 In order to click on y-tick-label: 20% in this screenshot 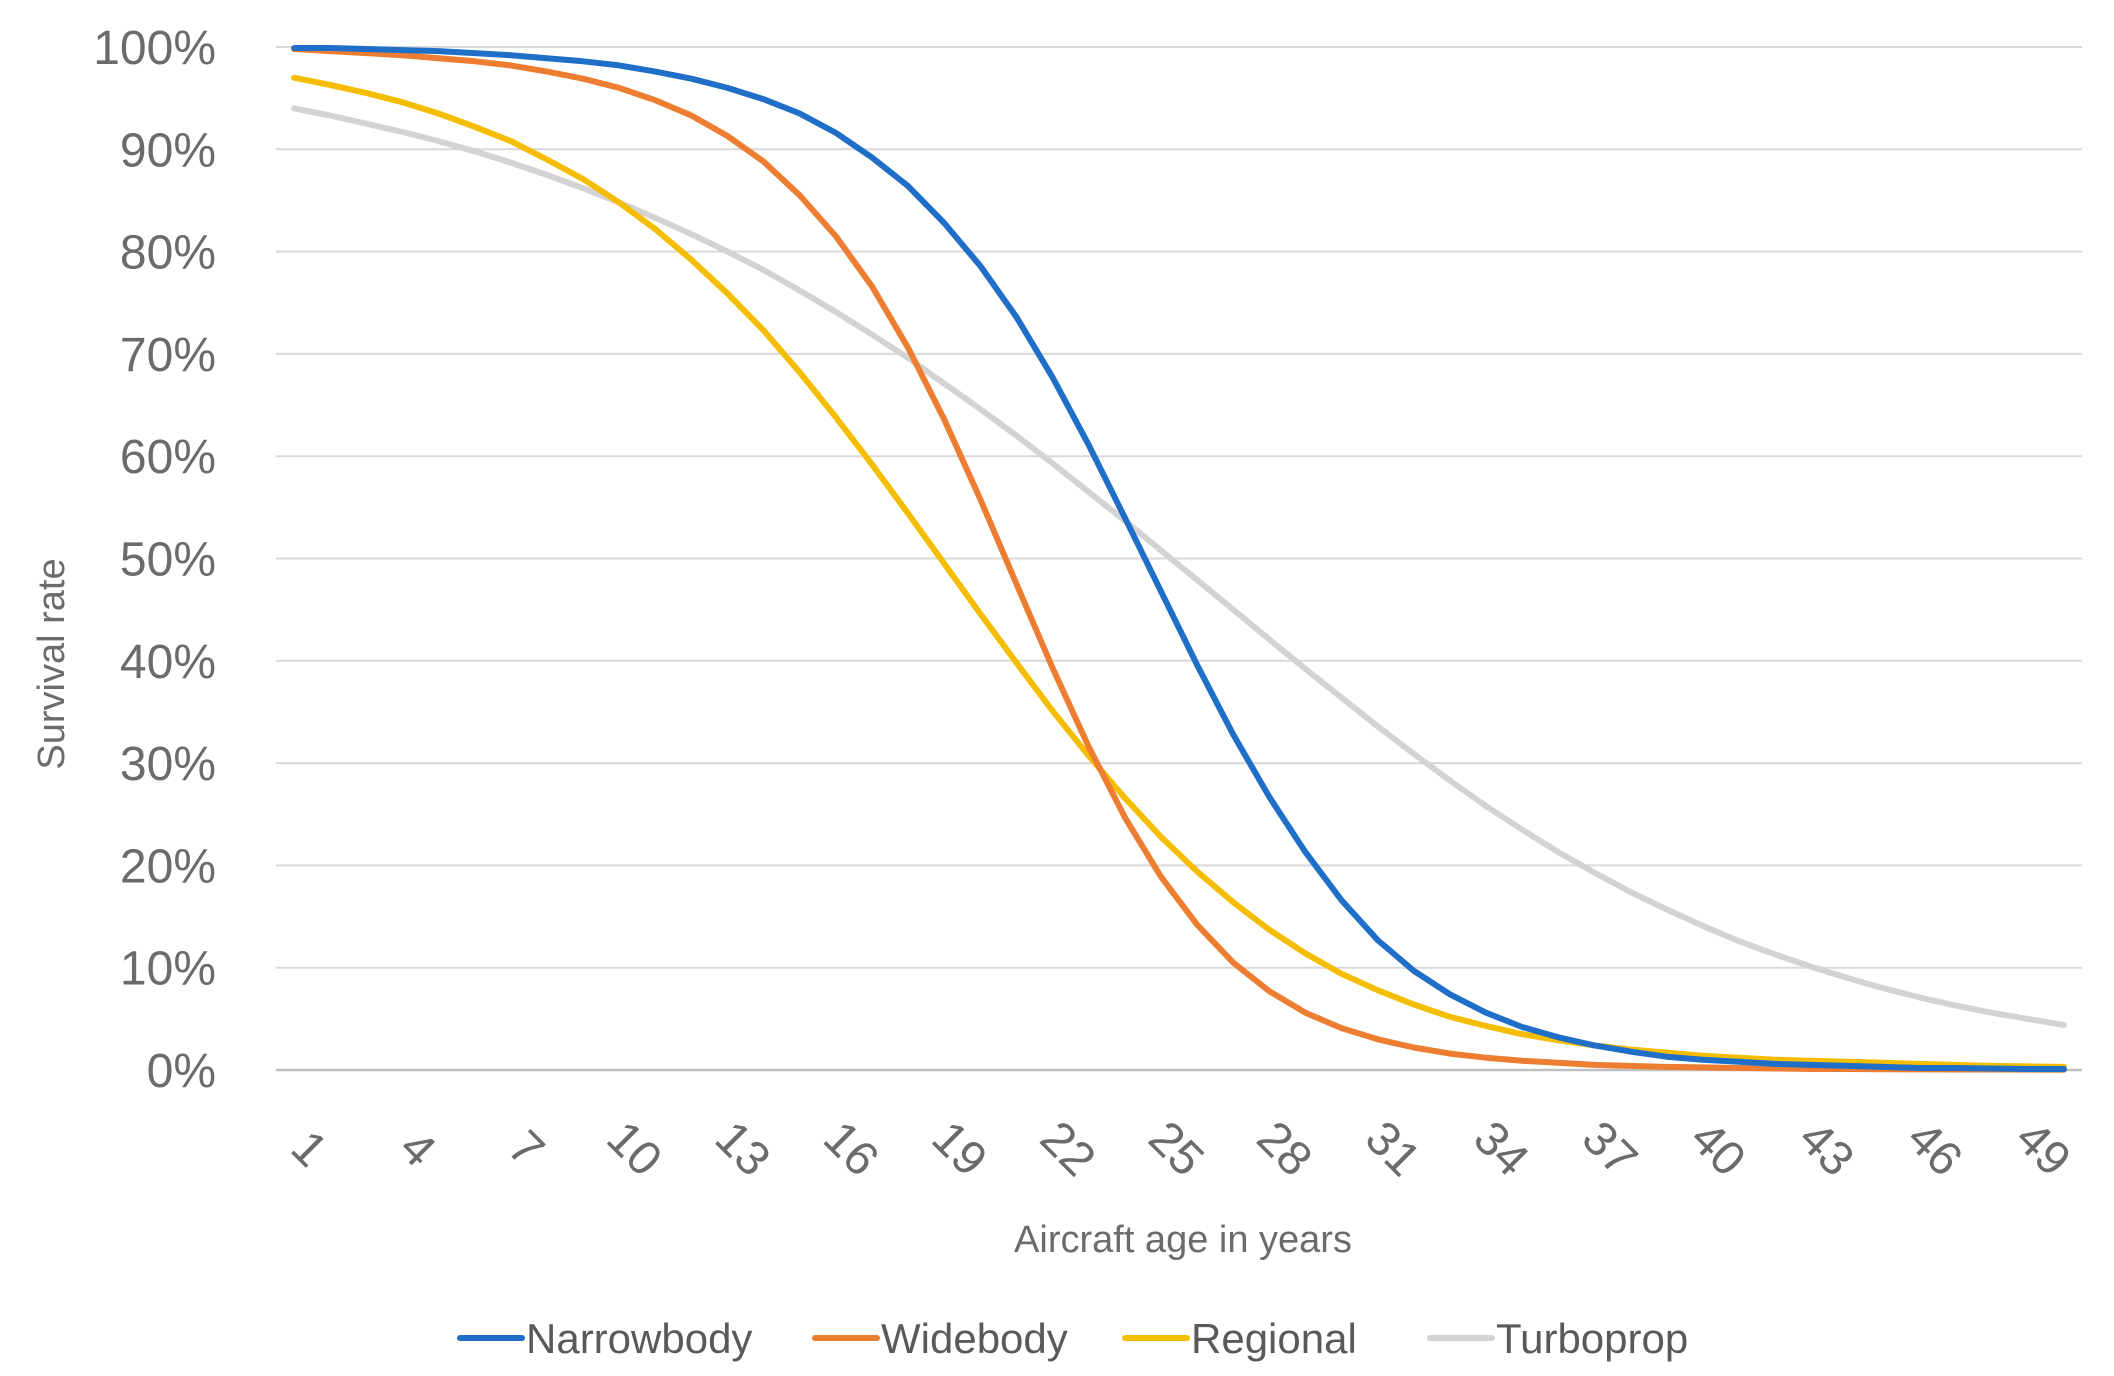, I will do `click(168, 866)`.